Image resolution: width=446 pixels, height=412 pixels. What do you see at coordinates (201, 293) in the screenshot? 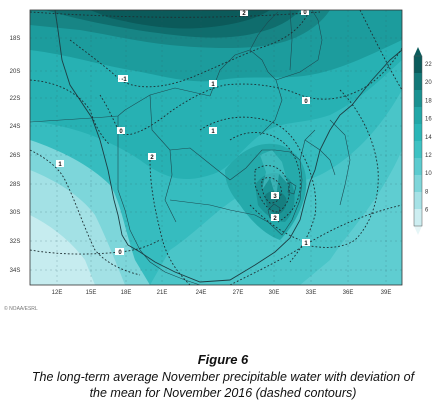
I see `longitude-tick-label: 24E` at bounding box center [201, 293].